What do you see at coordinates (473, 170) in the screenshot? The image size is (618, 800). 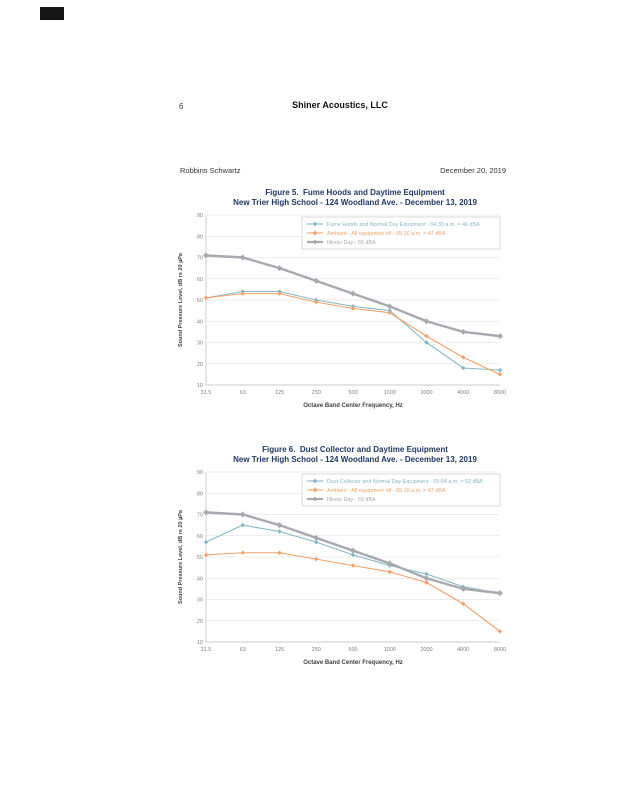 I see `letter-date: December 20, 2019` at bounding box center [473, 170].